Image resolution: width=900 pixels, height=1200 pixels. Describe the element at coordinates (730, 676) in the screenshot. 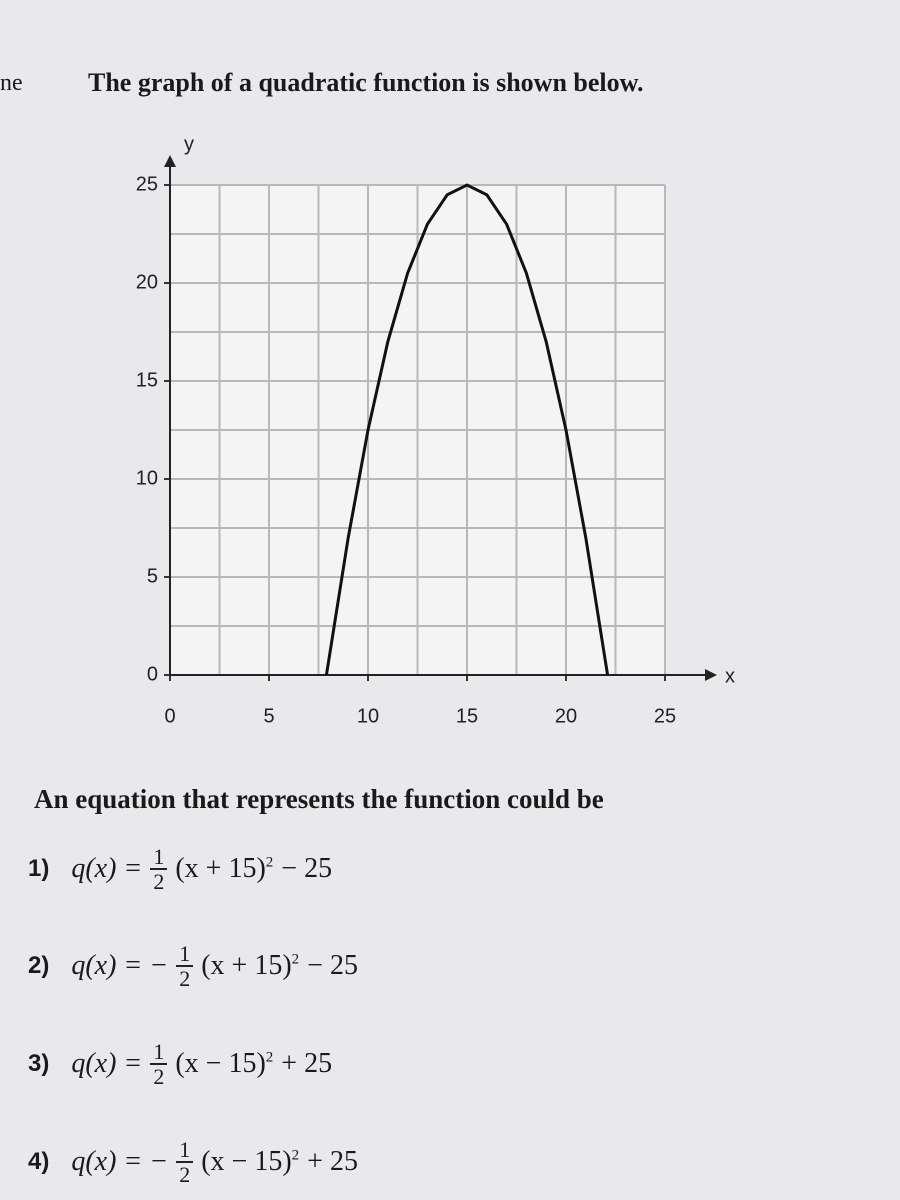

I see `x-axis-label: x` at that location.